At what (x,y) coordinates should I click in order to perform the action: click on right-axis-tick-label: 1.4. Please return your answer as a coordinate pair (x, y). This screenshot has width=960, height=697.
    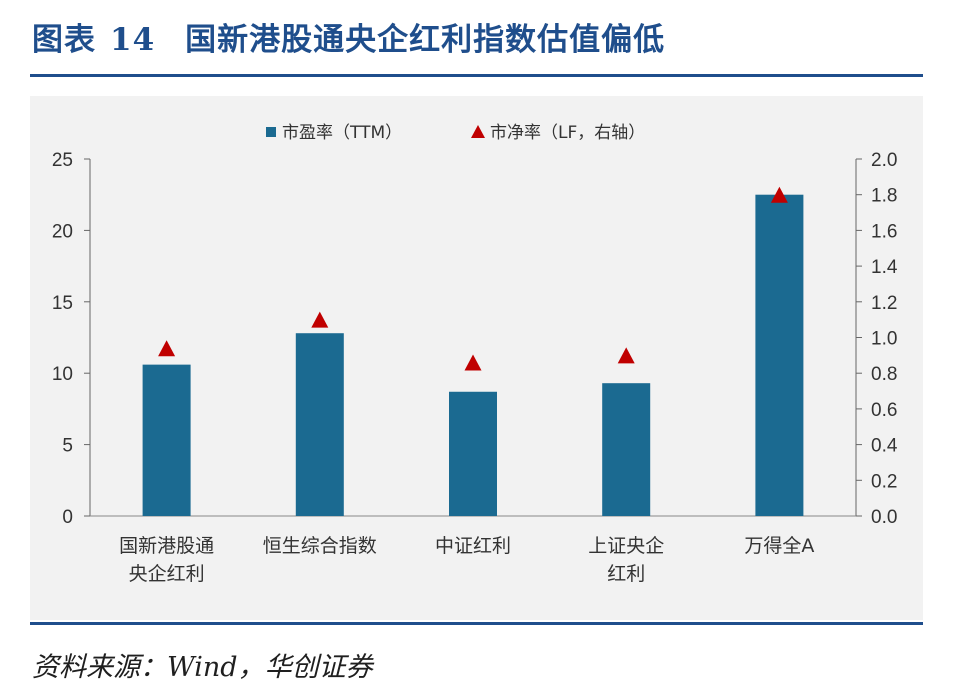
    Looking at the image, I should click on (884, 267).